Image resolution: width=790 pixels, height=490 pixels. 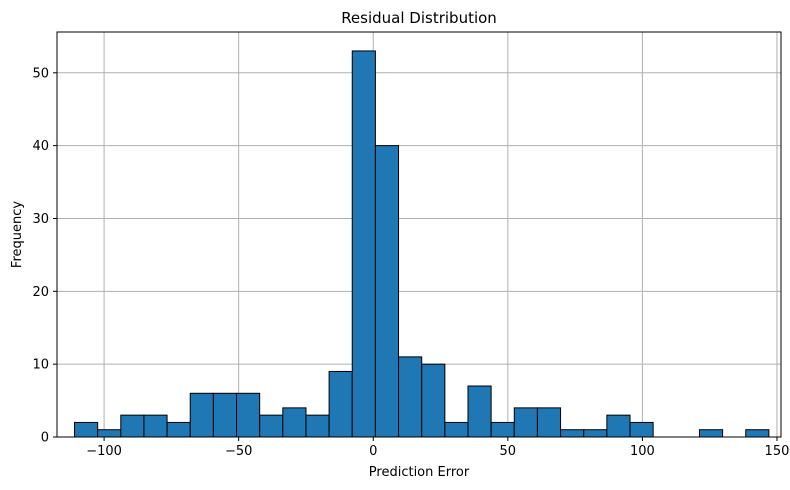 I want to click on y-tick-label: 0, so click(x=45, y=438).